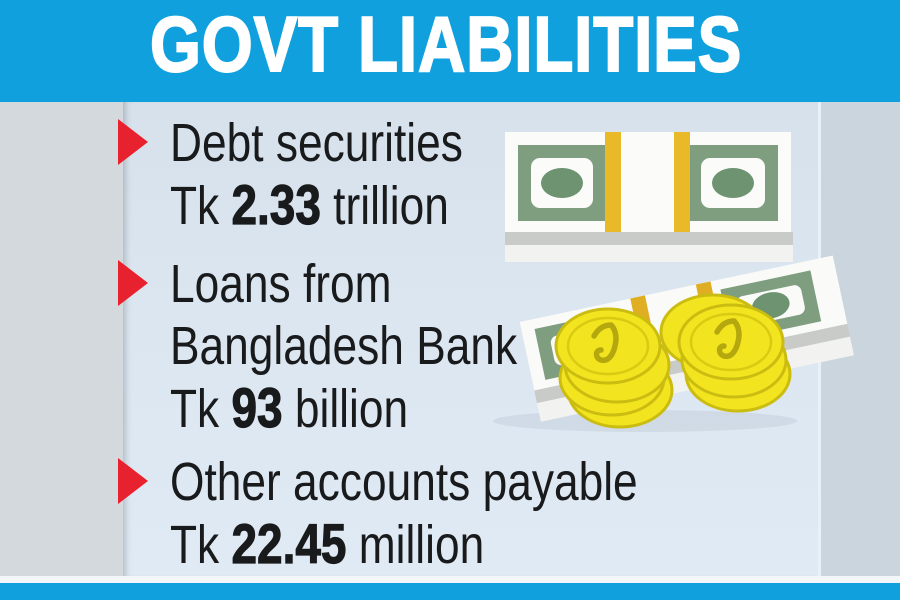 This screenshot has height=600, width=900. What do you see at coordinates (316, 143) in the screenshot?
I see `item-label: Debt securities` at bounding box center [316, 143].